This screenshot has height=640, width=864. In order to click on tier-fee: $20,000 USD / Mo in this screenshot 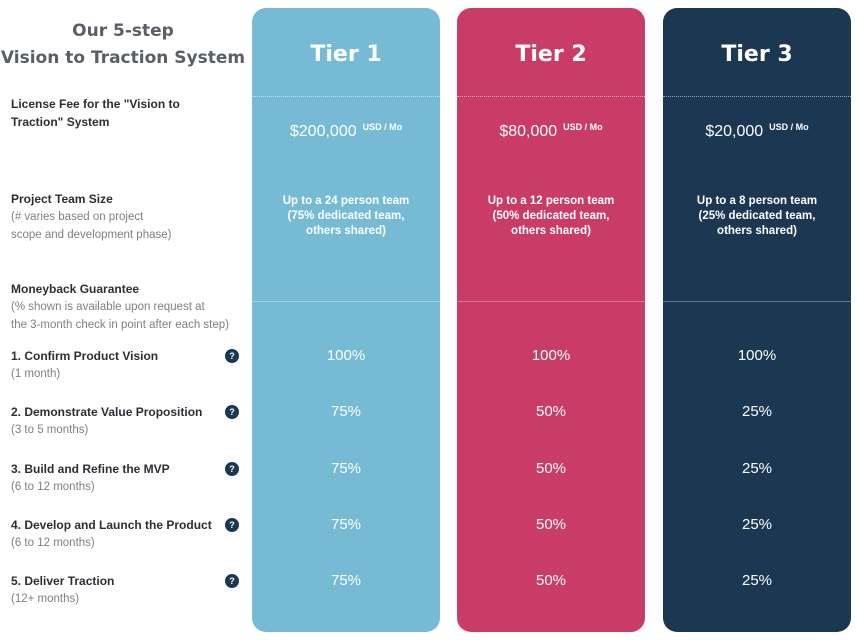, I will do `click(757, 131)`.